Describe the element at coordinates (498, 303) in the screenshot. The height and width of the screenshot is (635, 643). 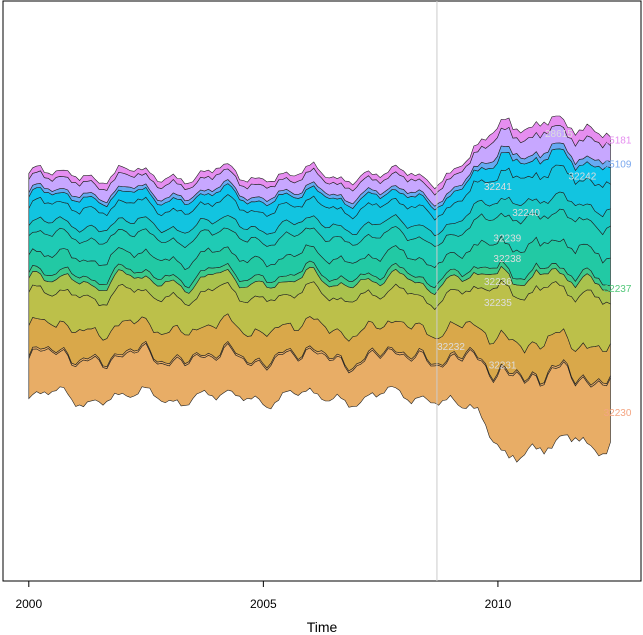
I see `stream-label-32235: 32235` at that location.